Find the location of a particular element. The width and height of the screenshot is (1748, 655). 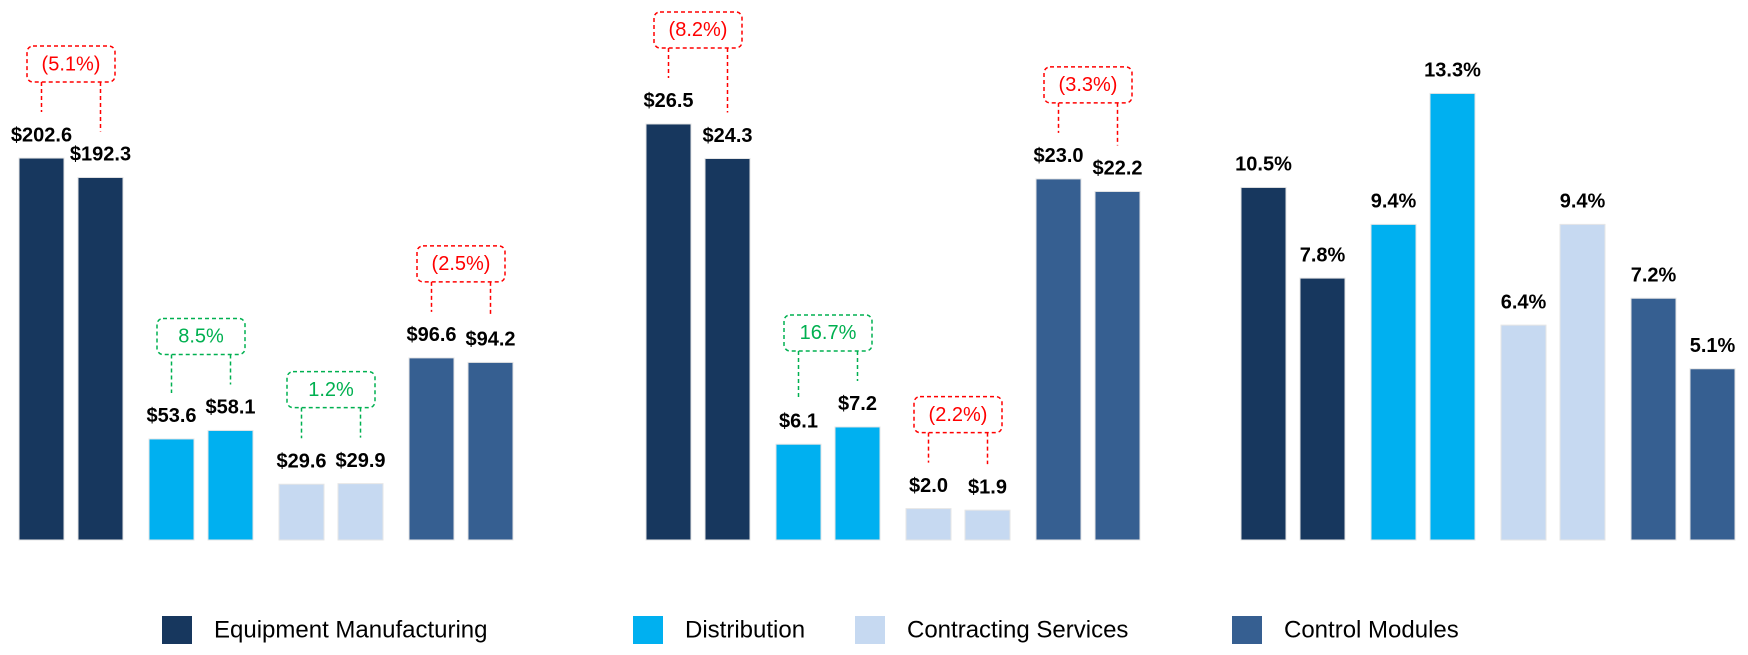

value-label: 7.8% is located at coordinates (1323, 255).